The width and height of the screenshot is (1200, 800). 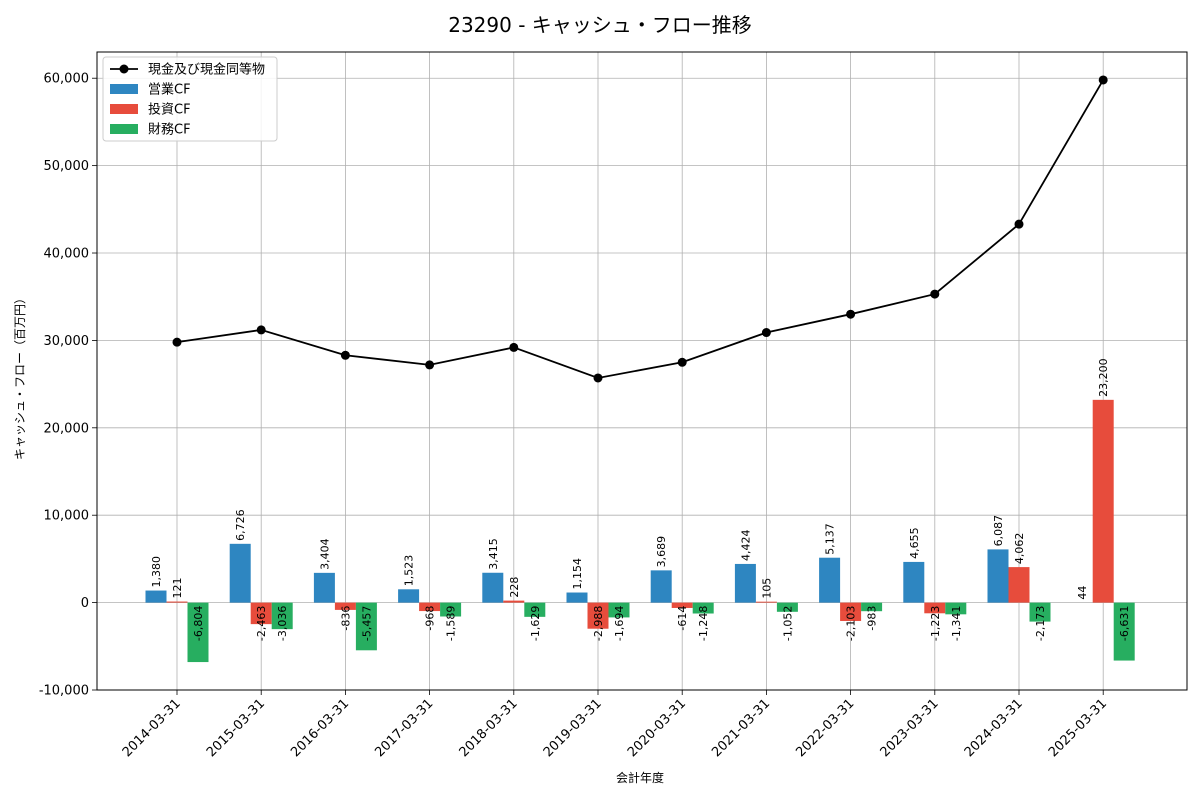 I want to click on bar-value-label: -6,631, so click(x=1124, y=623).